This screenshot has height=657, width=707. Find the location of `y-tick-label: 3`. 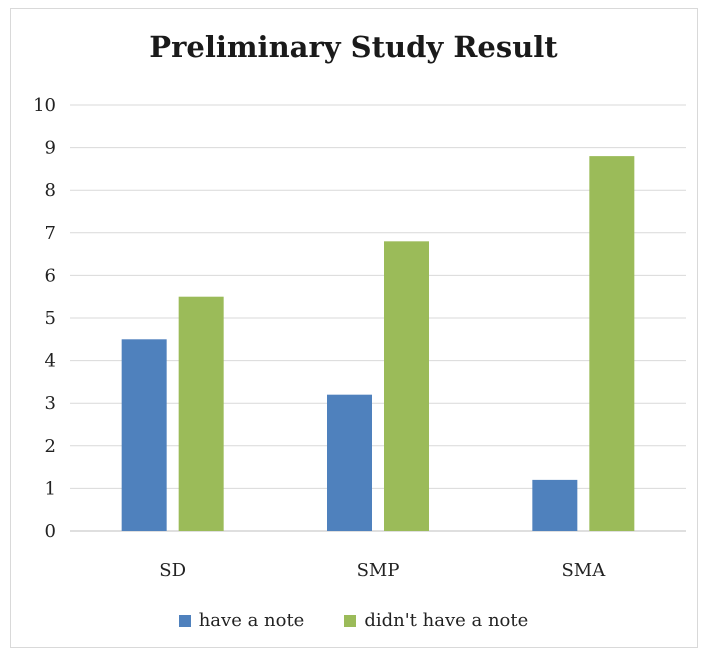

y-tick-label: 3 is located at coordinates (50, 403).